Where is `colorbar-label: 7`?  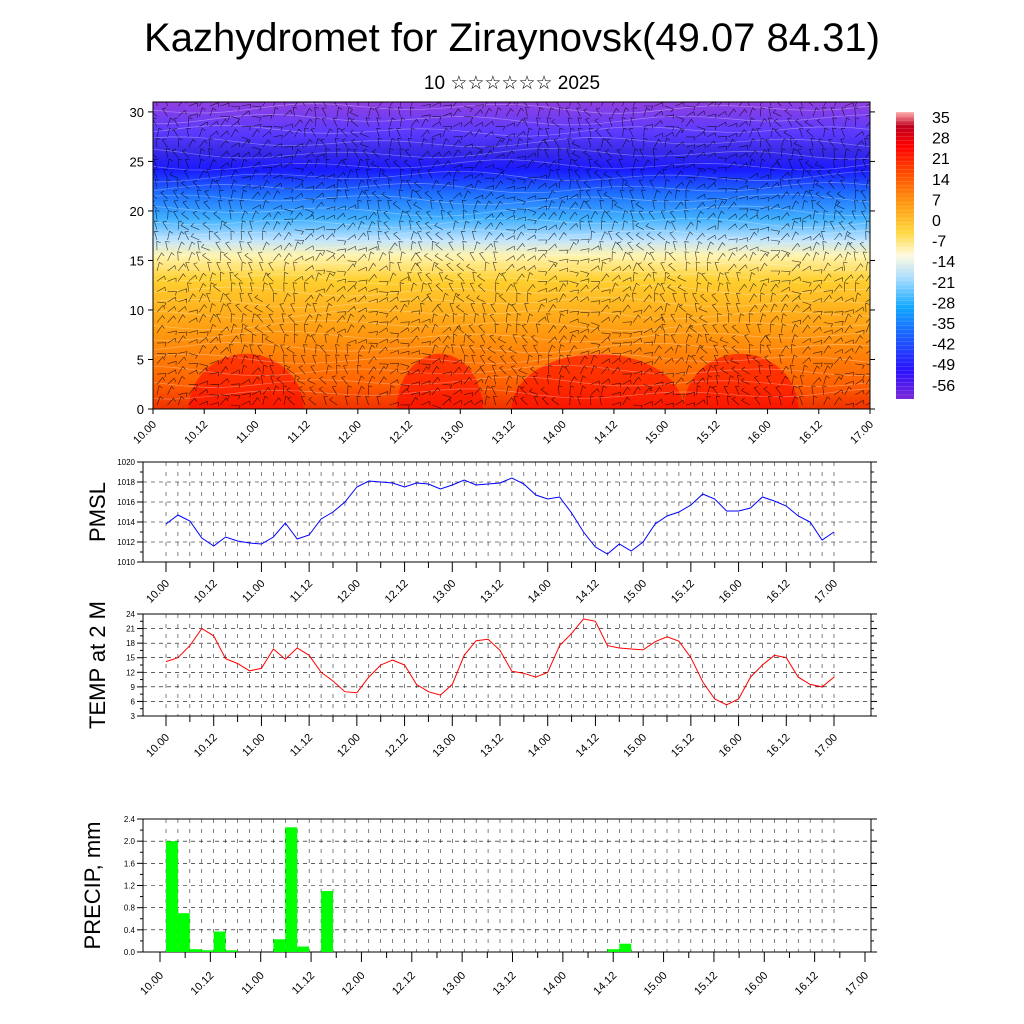
colorbar-label: 7 is located at coordinates (936, 200).